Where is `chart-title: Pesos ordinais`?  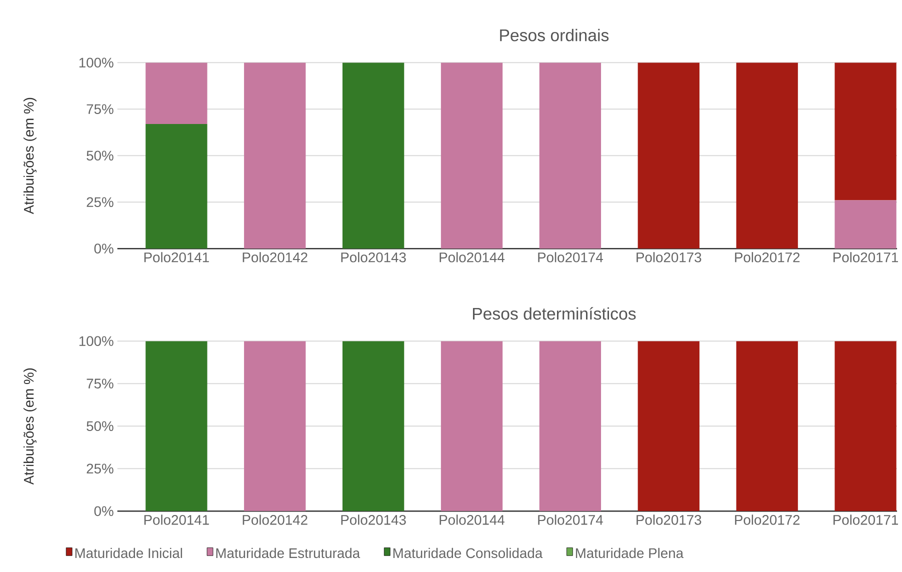
chart-title: Pesos ordinais is located at coordinates (554, 35).